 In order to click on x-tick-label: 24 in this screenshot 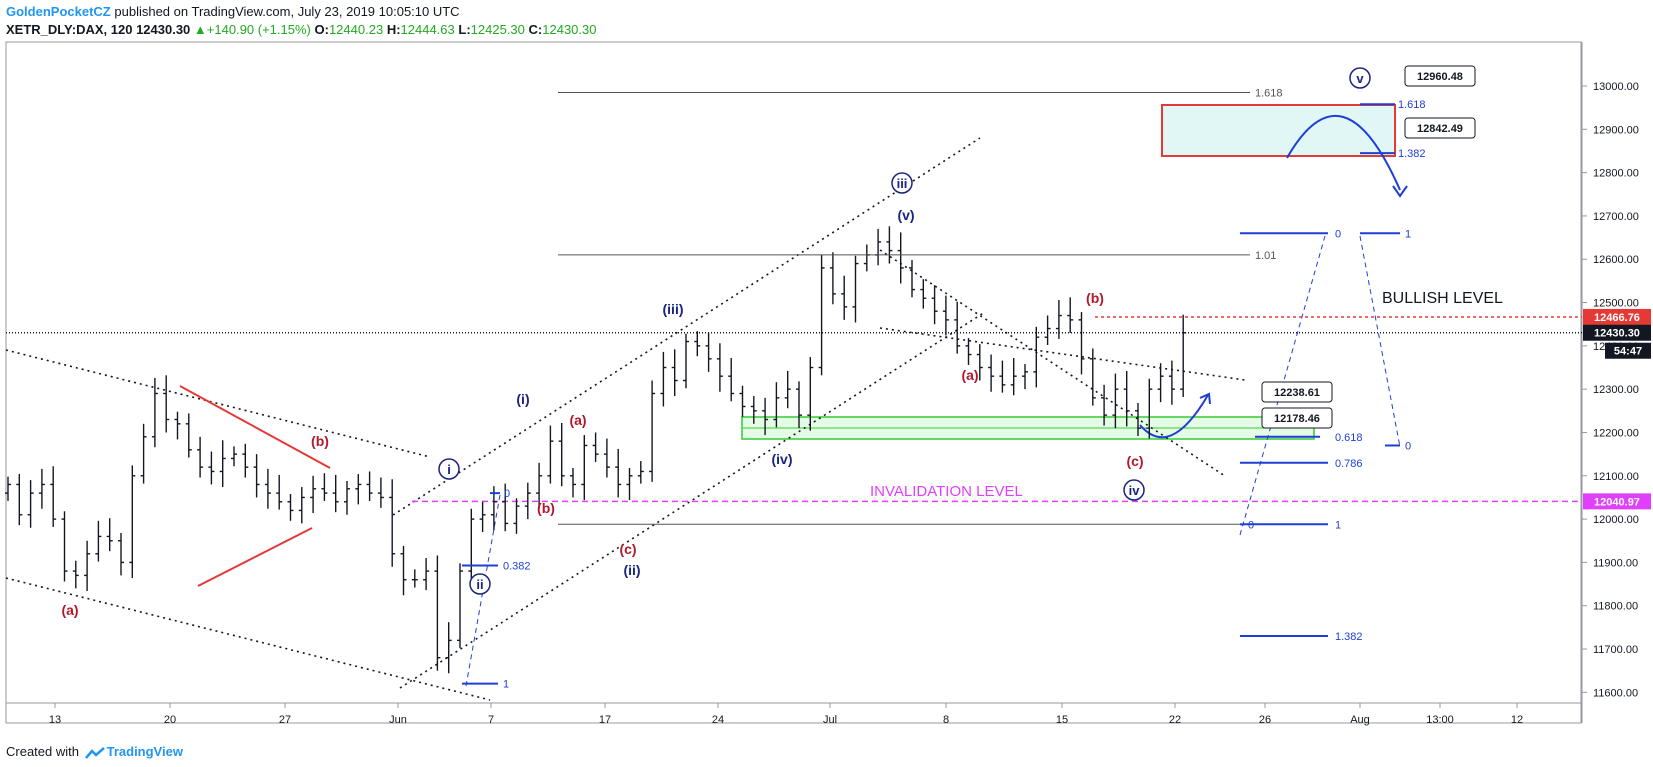, I will do `click(718, 720)`.